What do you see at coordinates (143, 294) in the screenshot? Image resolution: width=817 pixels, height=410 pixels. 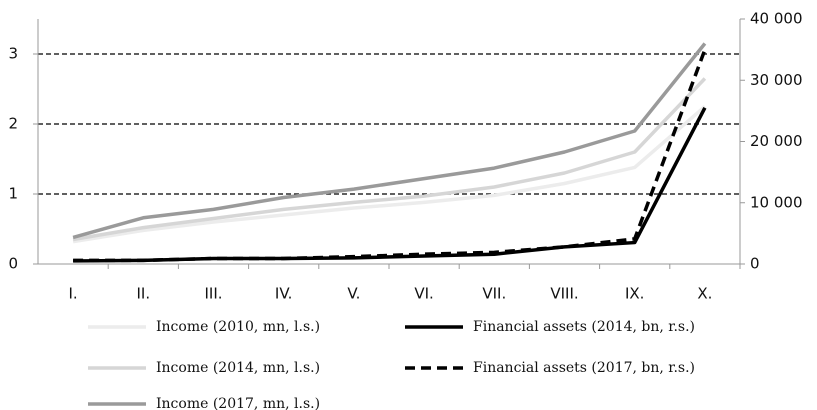 I see `x-tick-label: II.` at bounding box center [143, 294].